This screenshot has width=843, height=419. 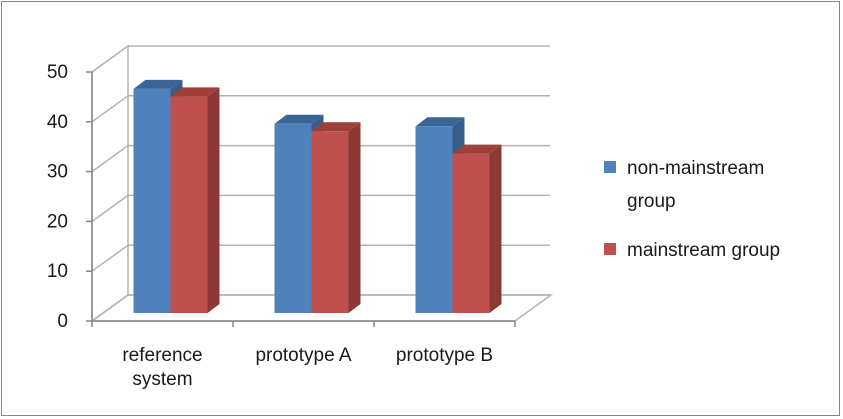 What do you see at coordinates (162, 367) in the screenshot?
I see `category-label: reference system` at bounding box center [162, 367].